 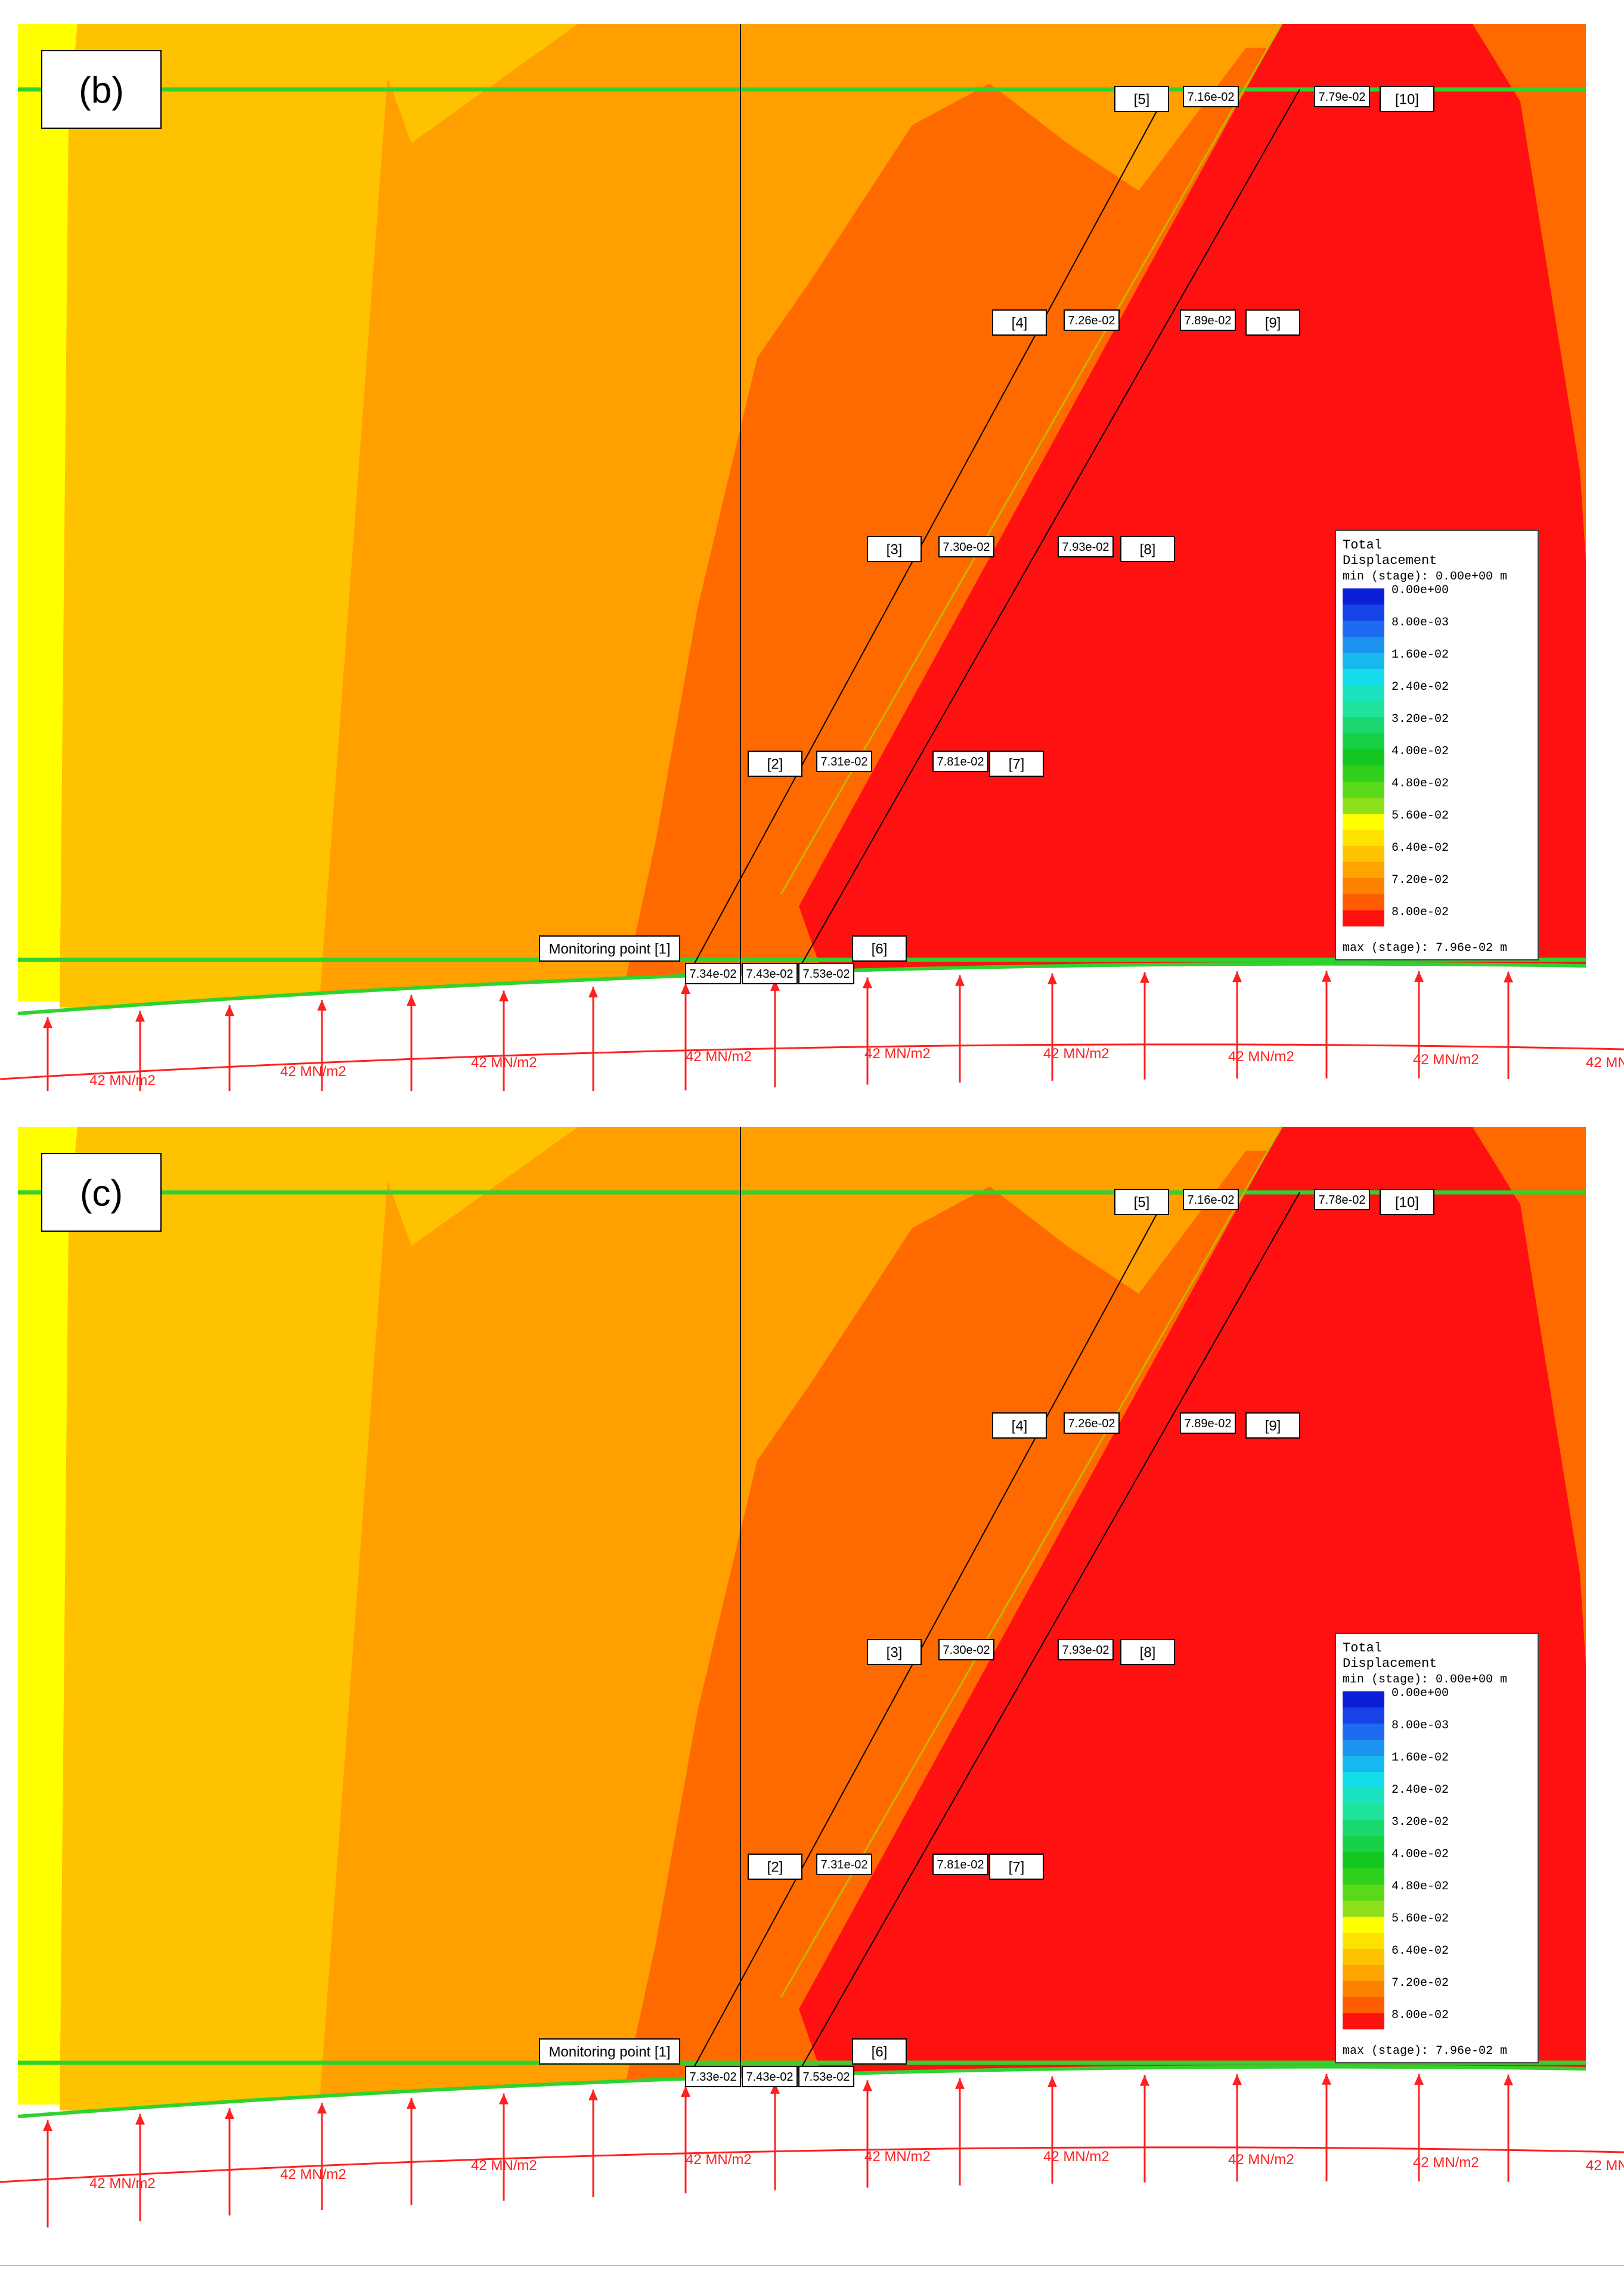 I want to click on line2-value: 7.78e-02, so click(x=1342, y=1199).